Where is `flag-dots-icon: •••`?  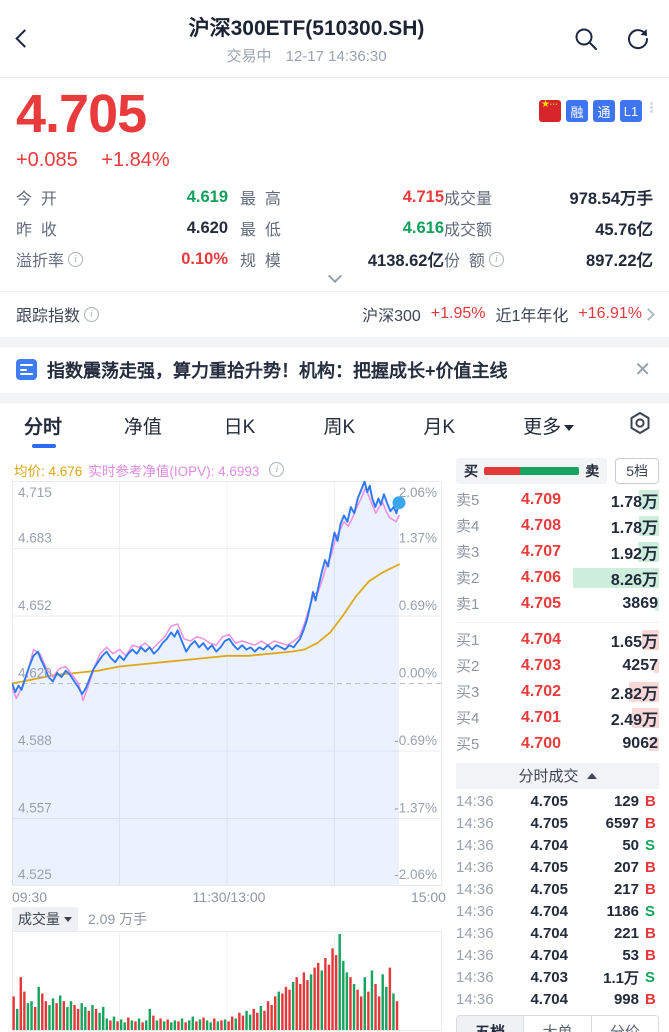
flag-dots-icon: ••• is located at coordinates (554, 105).